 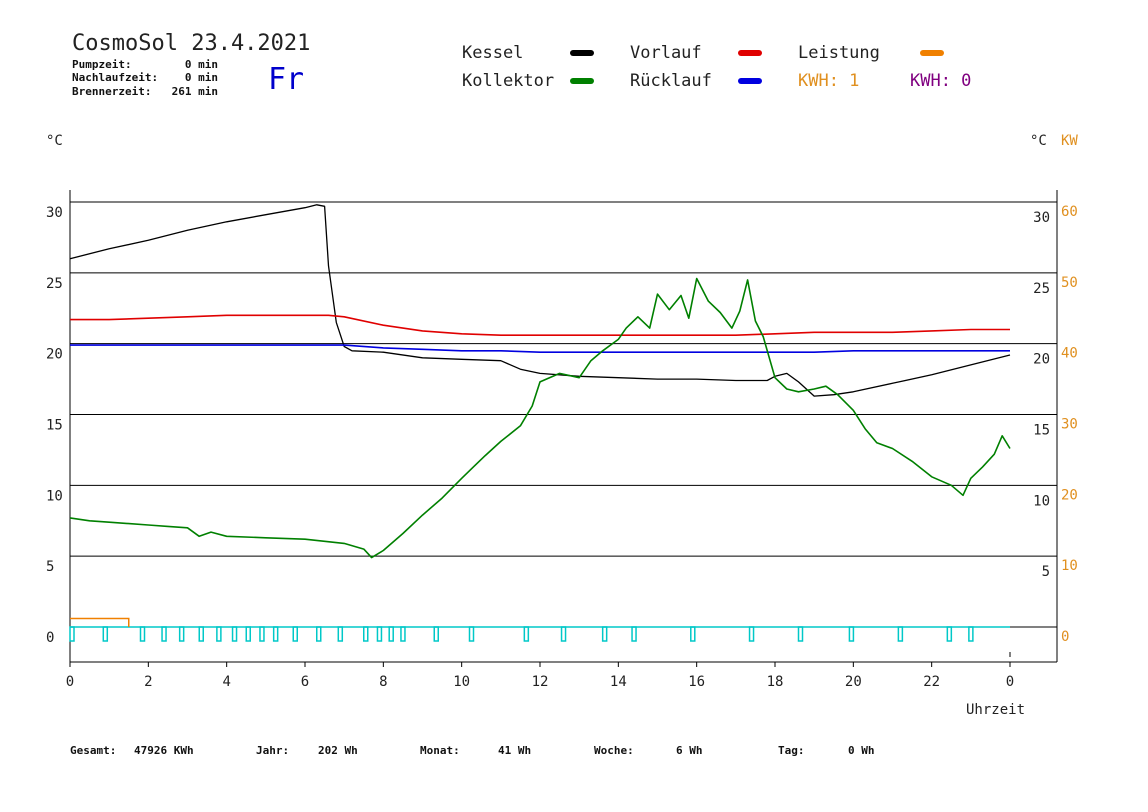 I want to click on footer-woche-value: 6 Wh, so click(x=689, y=750).